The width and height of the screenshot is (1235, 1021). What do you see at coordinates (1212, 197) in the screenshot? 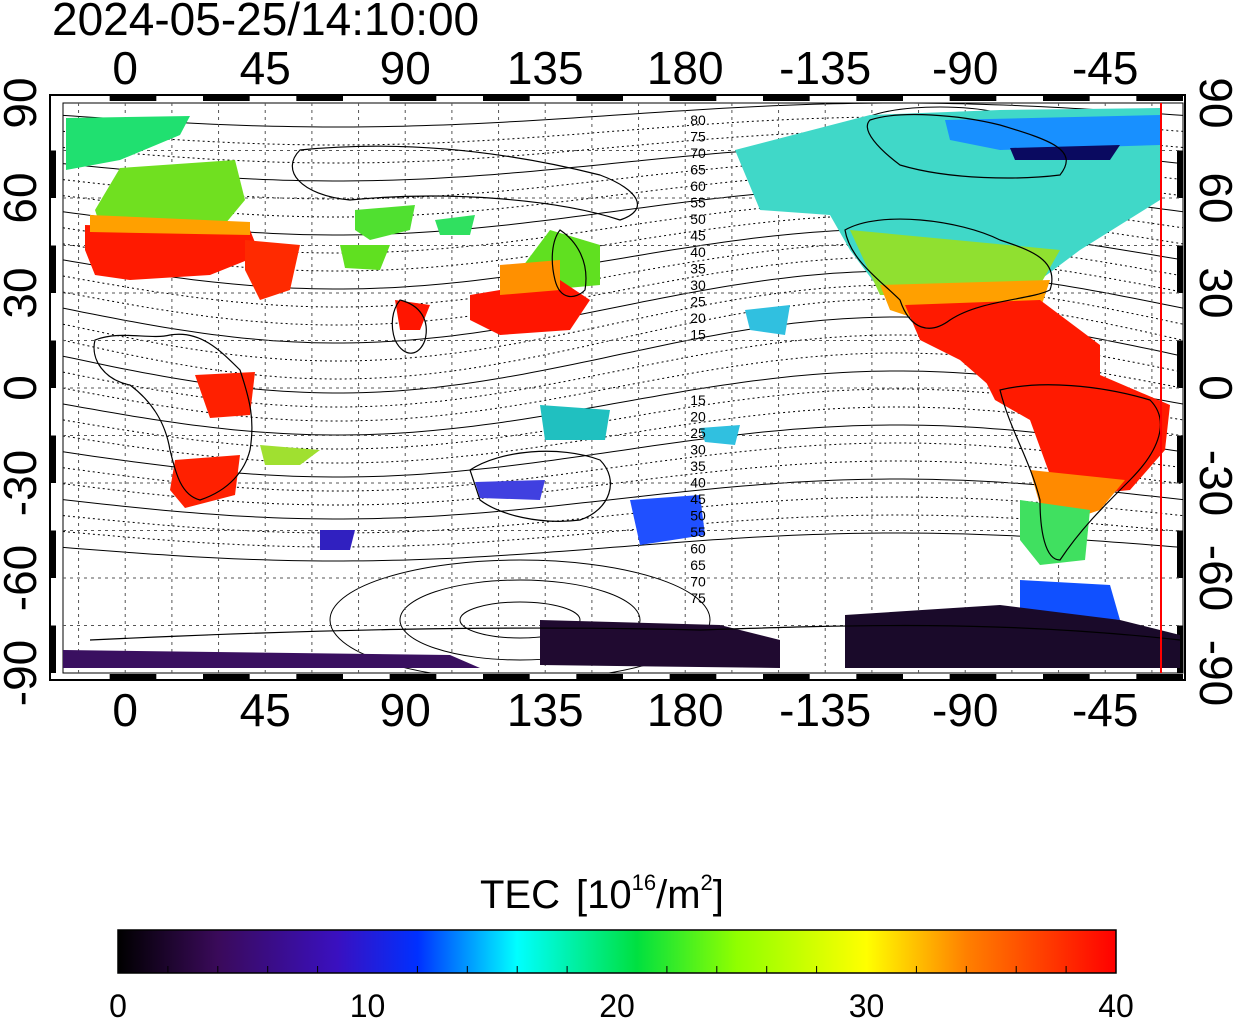
I see `right-lat-label: 60` at bounding box center [1212, 197].